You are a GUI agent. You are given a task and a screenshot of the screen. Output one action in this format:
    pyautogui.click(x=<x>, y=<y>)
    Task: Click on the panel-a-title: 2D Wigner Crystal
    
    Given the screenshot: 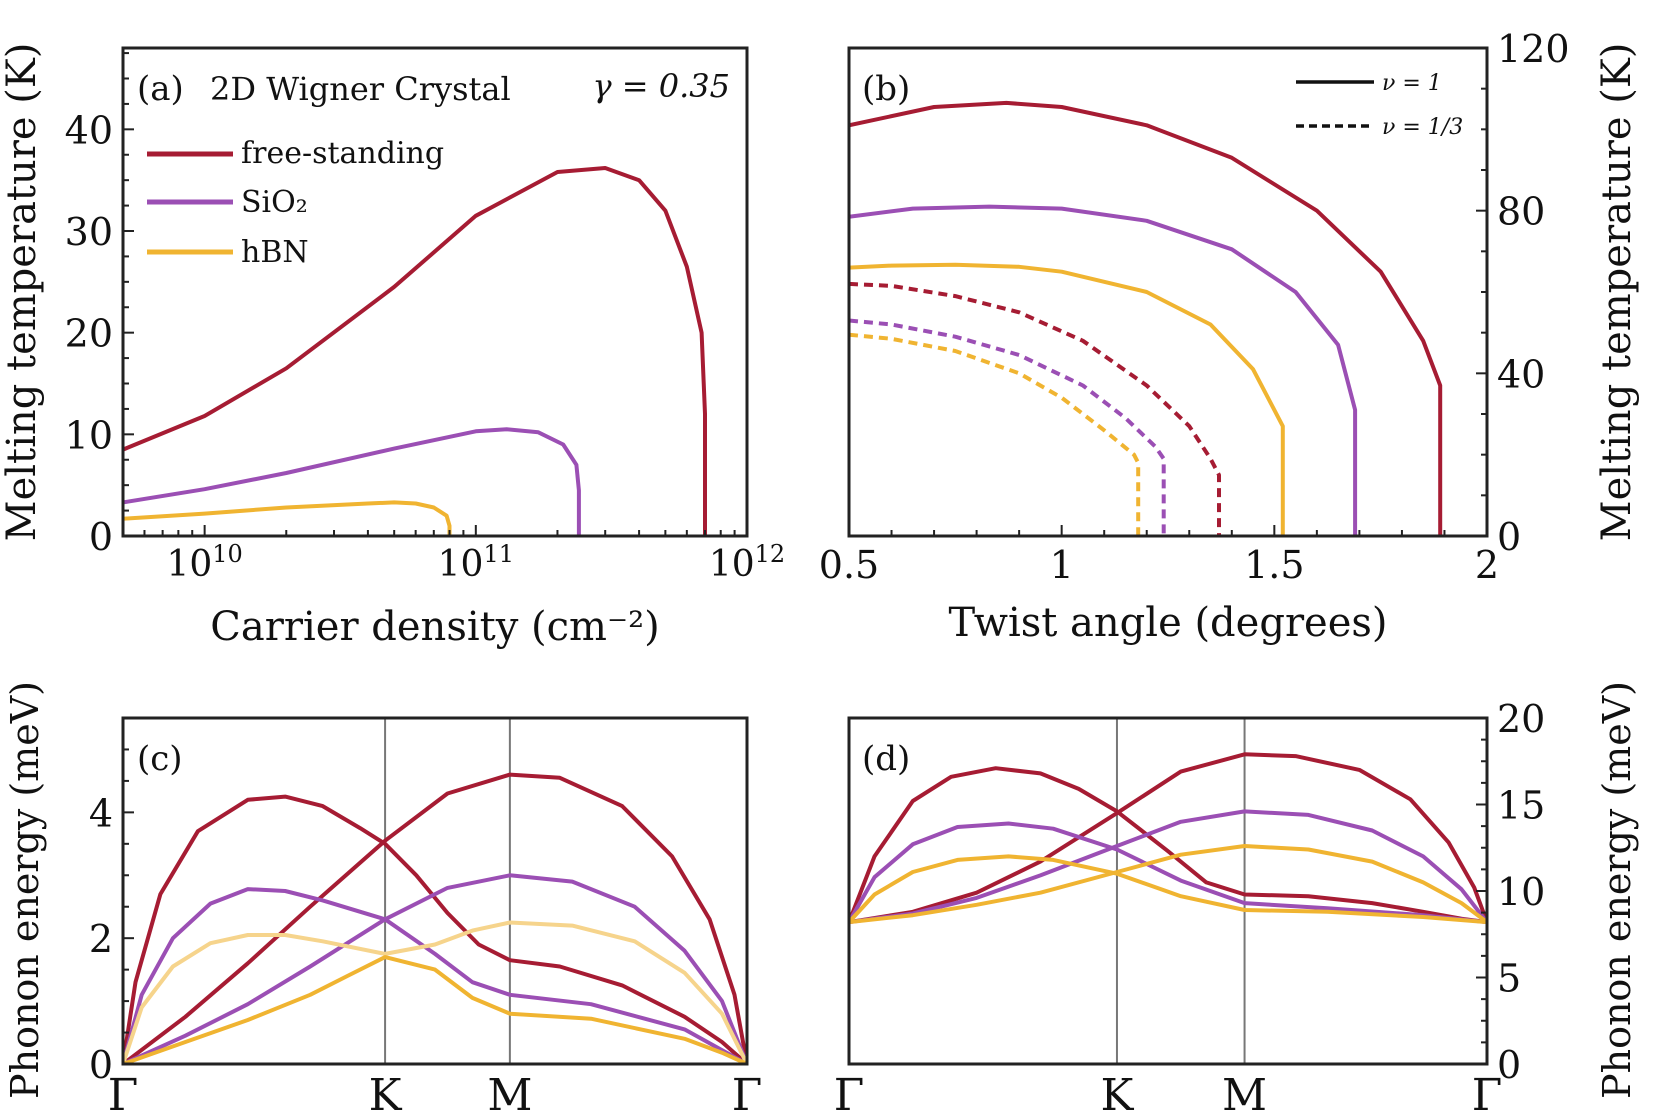 What is the action you would take?
    pyautogui.click(x=360, y=89)
    